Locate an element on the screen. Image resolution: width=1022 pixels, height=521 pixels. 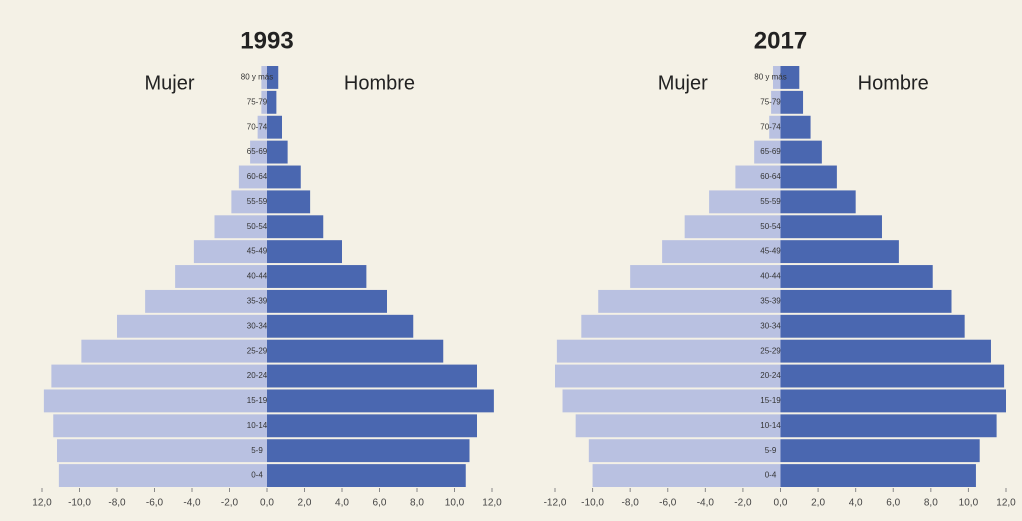
x-tick-label: 4,0 is located at coordinates (342, 503).